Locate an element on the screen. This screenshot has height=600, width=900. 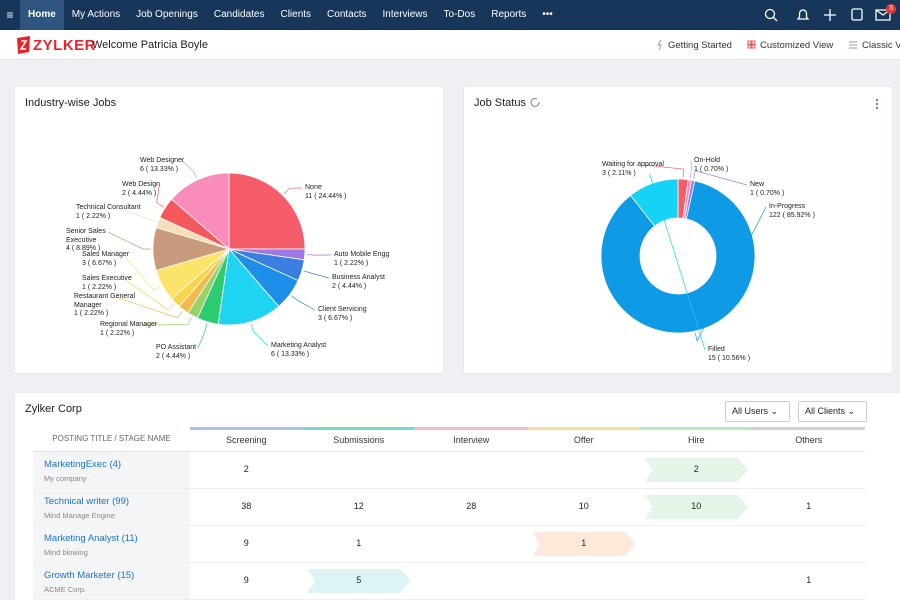
posting-title: Marketing Analyst (11) is located at coordinates (91, 538).